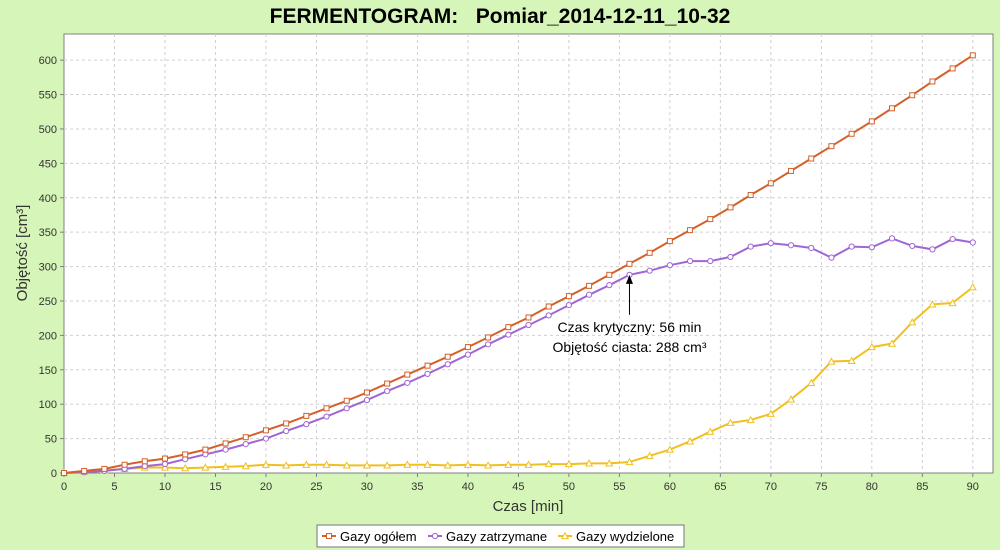  Describe the element at coordinates (48, 371) in the screenshot. I see `y-tick-label: 150` at that location.